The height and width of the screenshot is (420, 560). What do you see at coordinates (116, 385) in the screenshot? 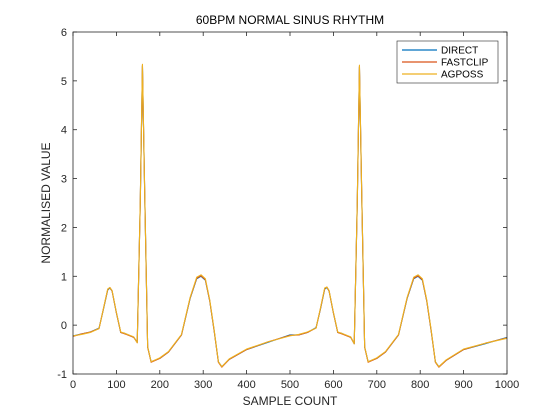
I see `x-tick-label: 100` at bounding box center [116, 385].